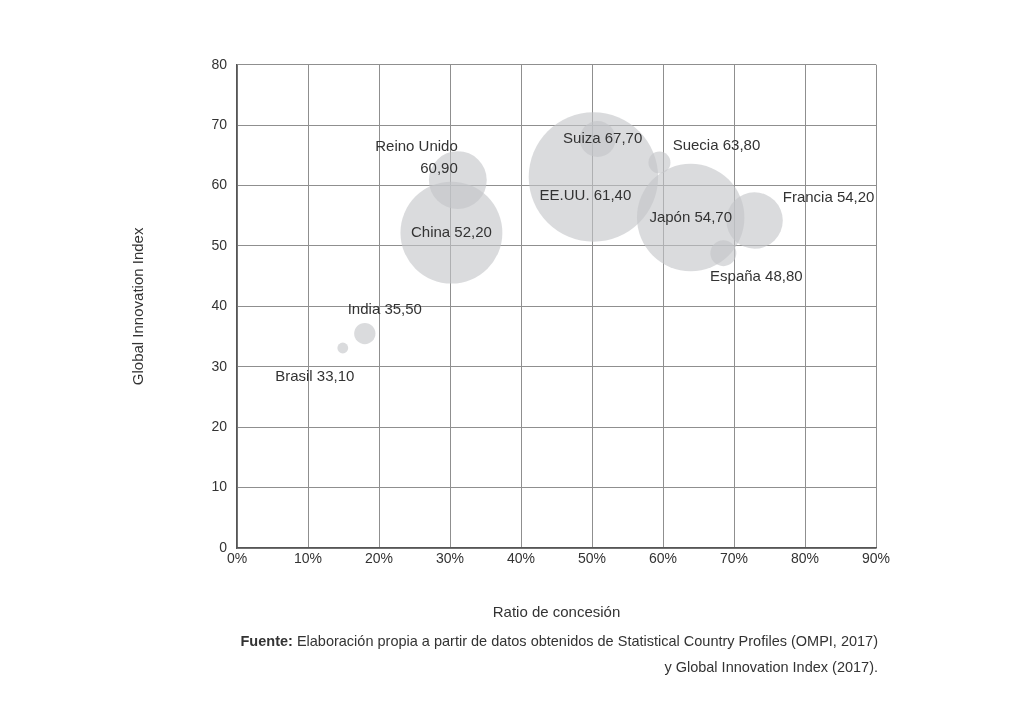 The height and width of the screenshot is (726, 1028). I want to click on annotation: Brasil 33,10, so click(315, 376).